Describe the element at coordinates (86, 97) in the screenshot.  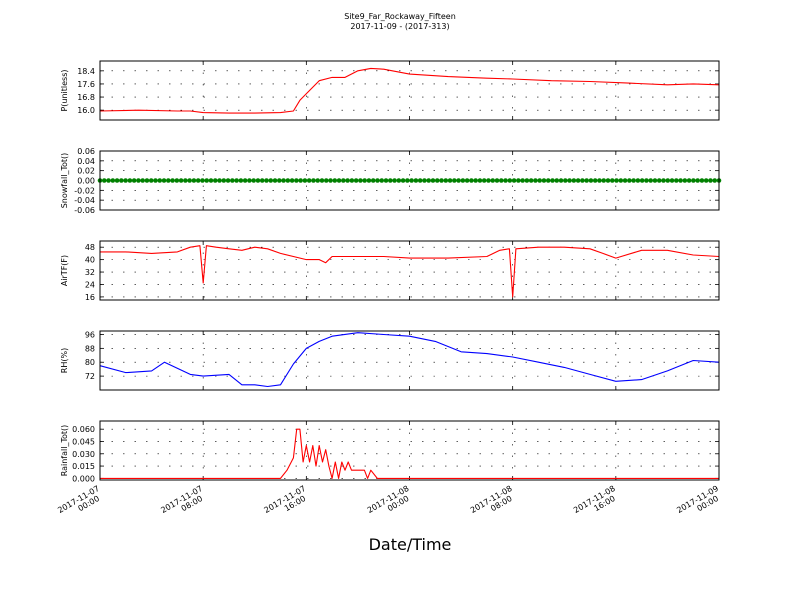
I see `y-tick-label: 16.8` at that location.